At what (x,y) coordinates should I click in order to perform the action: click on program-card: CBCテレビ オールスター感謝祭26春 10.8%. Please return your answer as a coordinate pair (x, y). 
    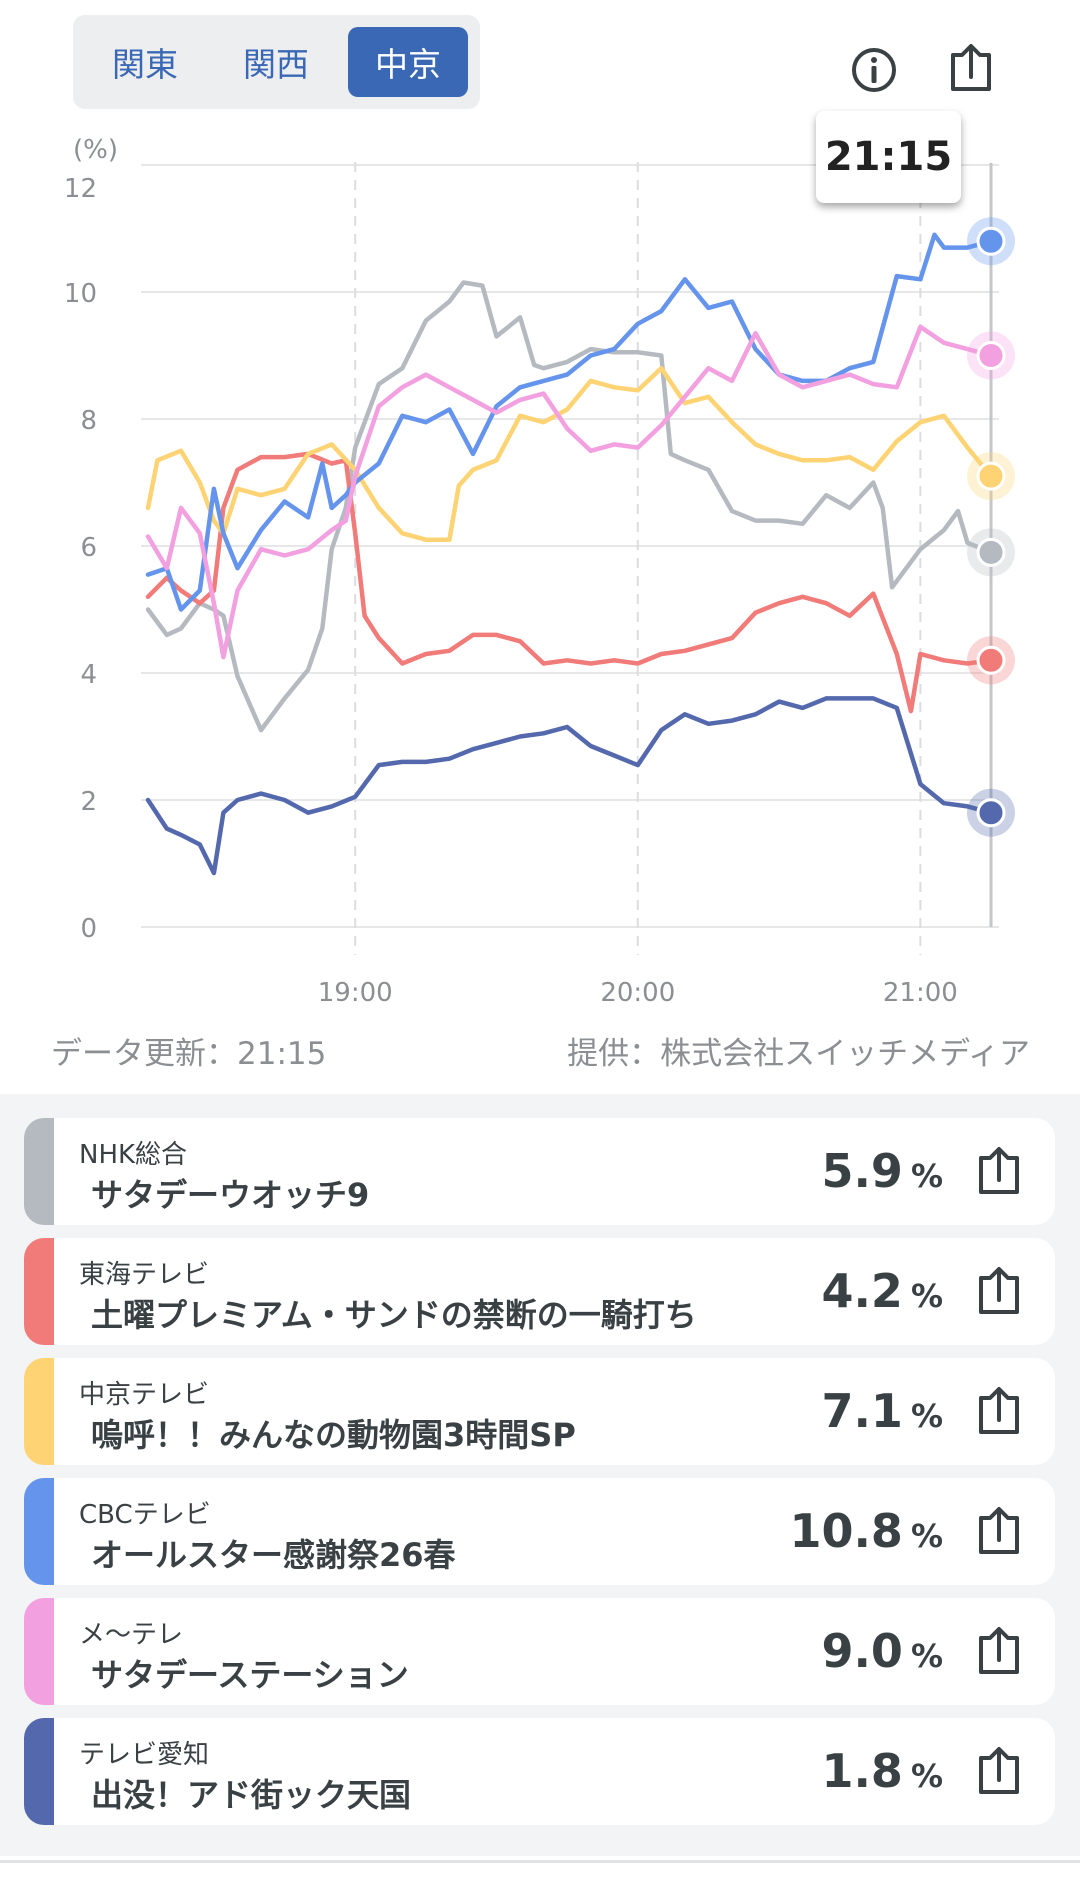
    Looking at the image, I should click on (539, 1531).